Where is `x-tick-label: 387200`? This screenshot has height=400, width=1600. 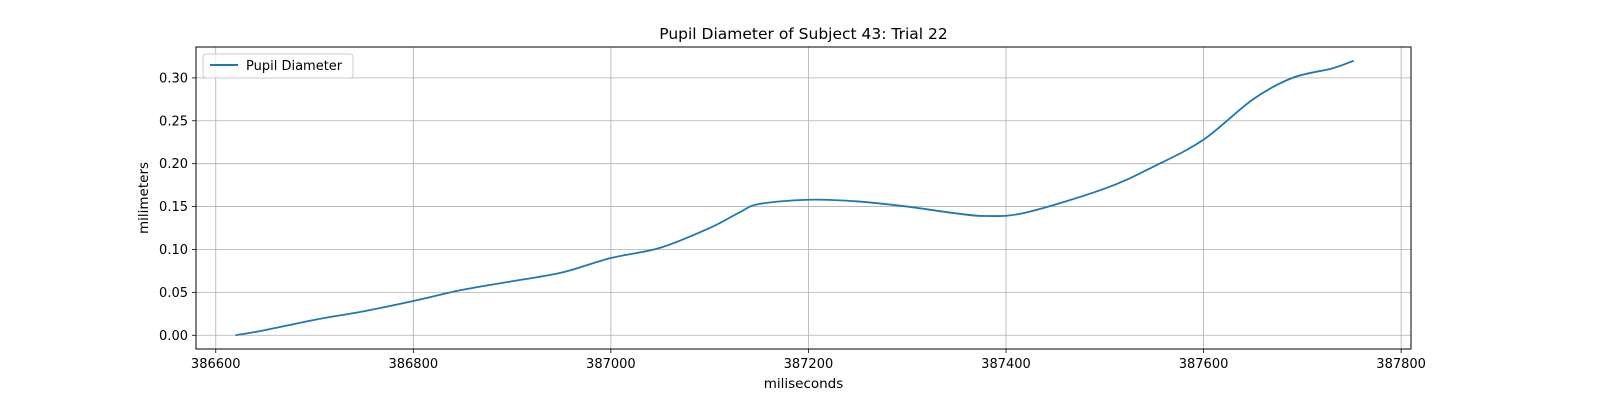
x-tick-label: 387200 is located at coordinates (809, 364).